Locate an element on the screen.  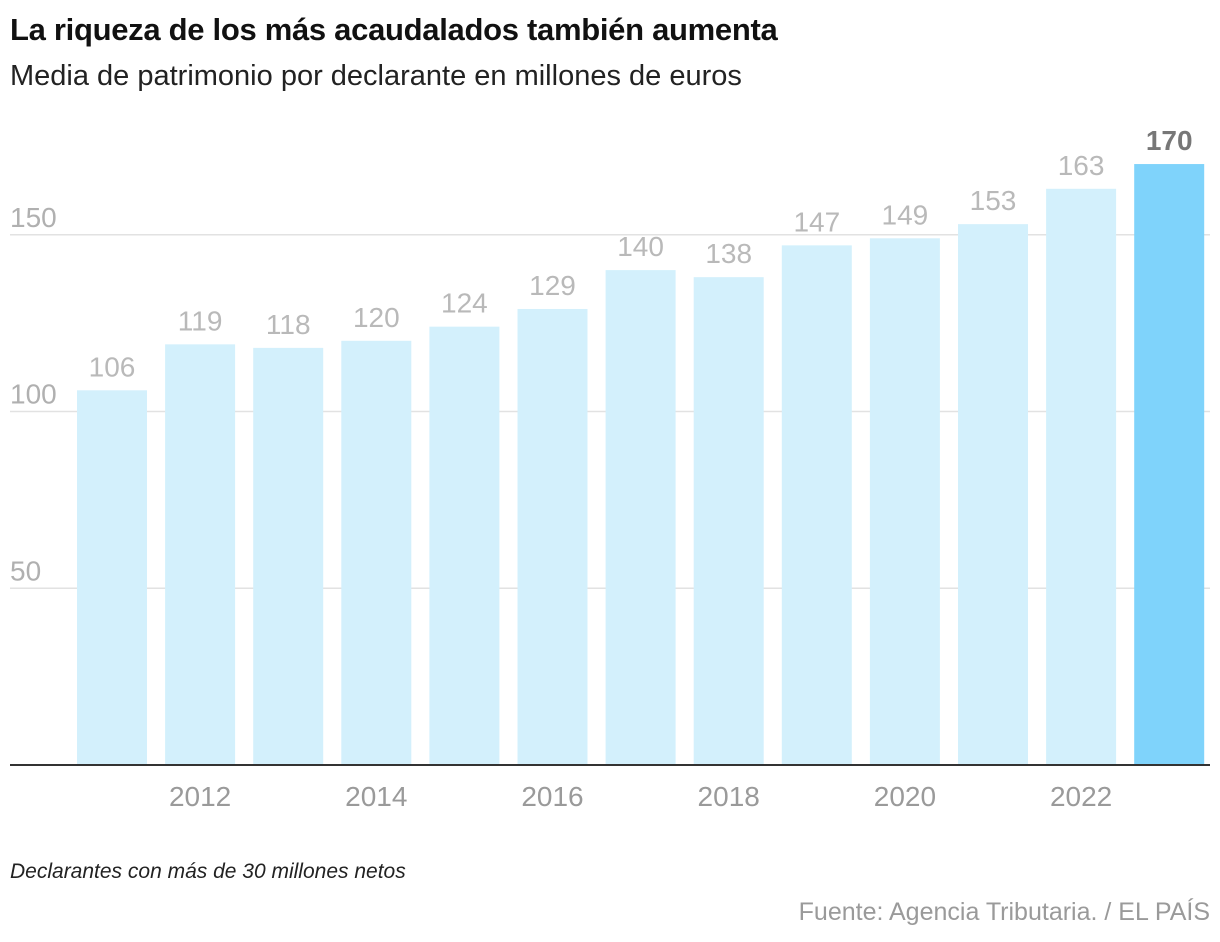
data-label: 106 is located at coordinates (112, 366).